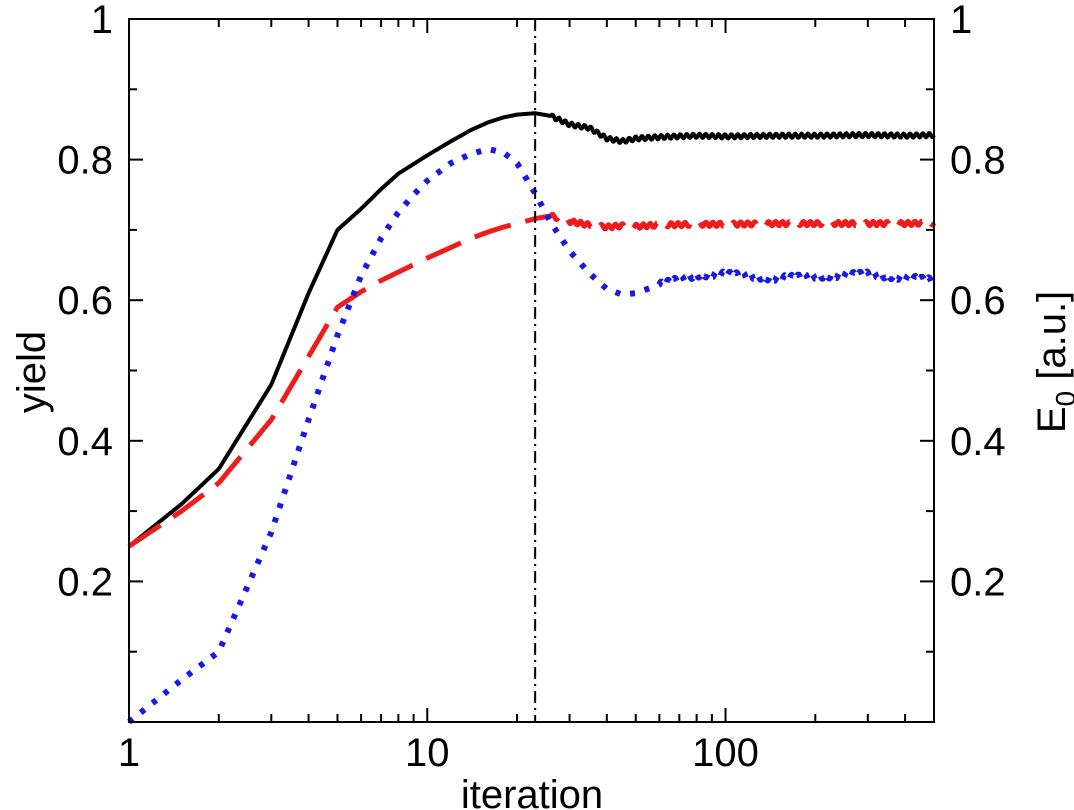 The height and width of the screenshot is (810, 1074). Describe the element at coordinates (532, 791) in the screenshot. I see `x-axis-title: iteration` at that location.